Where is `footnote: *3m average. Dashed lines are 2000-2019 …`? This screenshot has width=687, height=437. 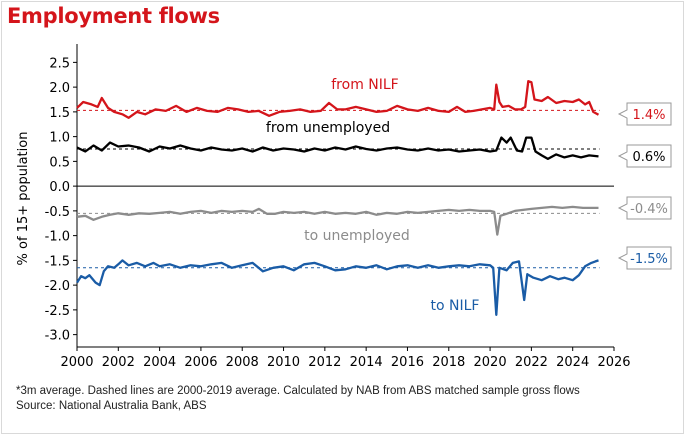
footnote: *3m average. Dashed lines are 2000-2019 … is located at coordinates (298, 399).